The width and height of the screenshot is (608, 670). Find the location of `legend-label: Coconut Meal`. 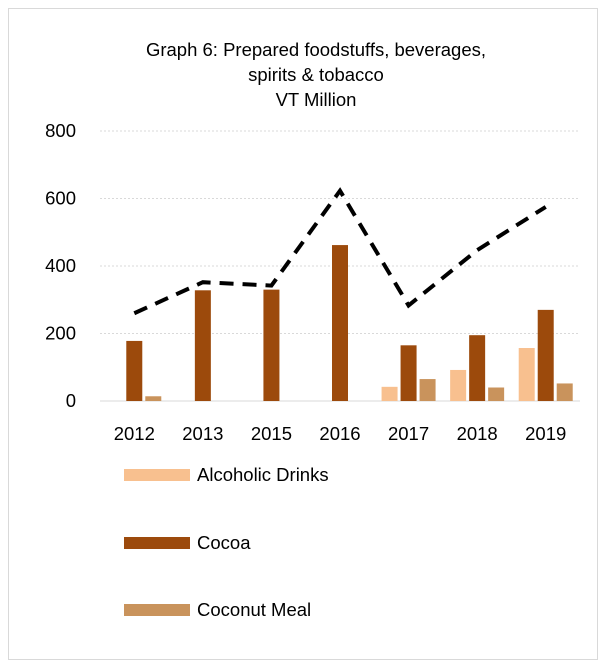

legend-label: Coconut Meal is located at coordinates (254, 609).